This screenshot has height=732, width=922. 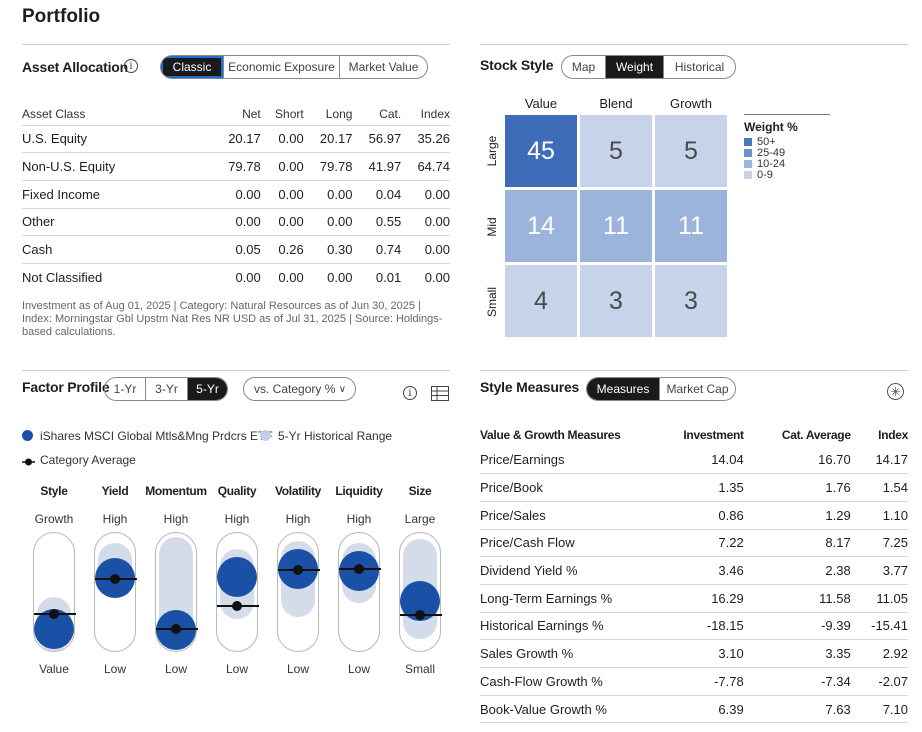 What do you see at coordinates (281, 67) in the screenshot?
I see `tab-economic-exposure: Economic Exposure` at bounding box center [281, 67].